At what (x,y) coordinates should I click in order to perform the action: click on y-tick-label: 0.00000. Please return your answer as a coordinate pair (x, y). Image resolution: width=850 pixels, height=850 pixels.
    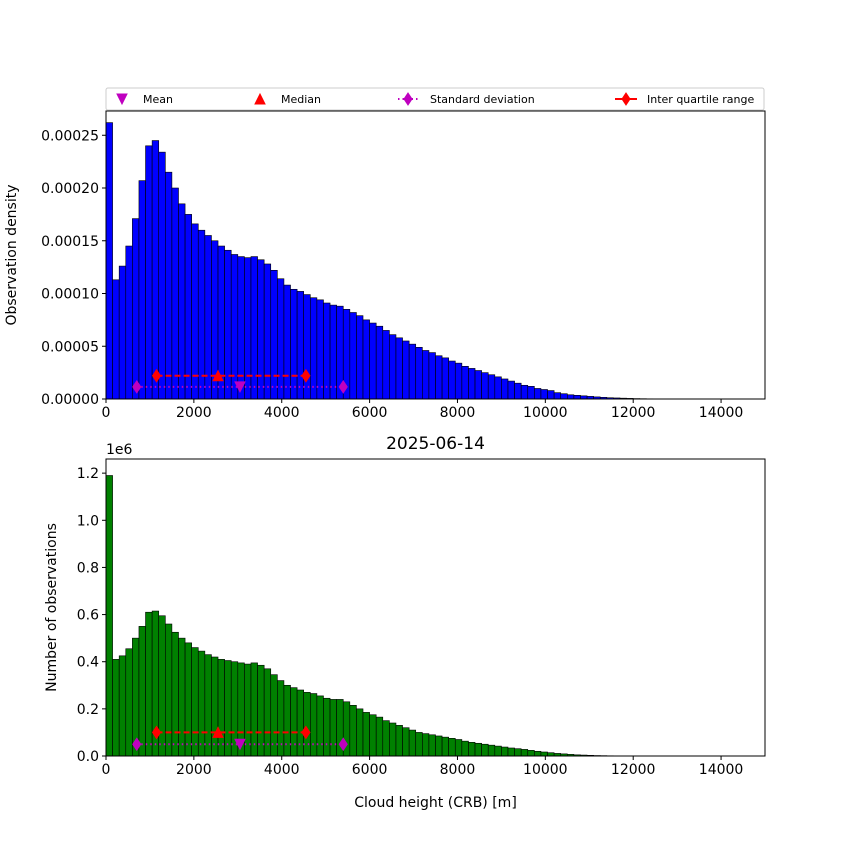
    Looking at the image, I should click on (70, 400).